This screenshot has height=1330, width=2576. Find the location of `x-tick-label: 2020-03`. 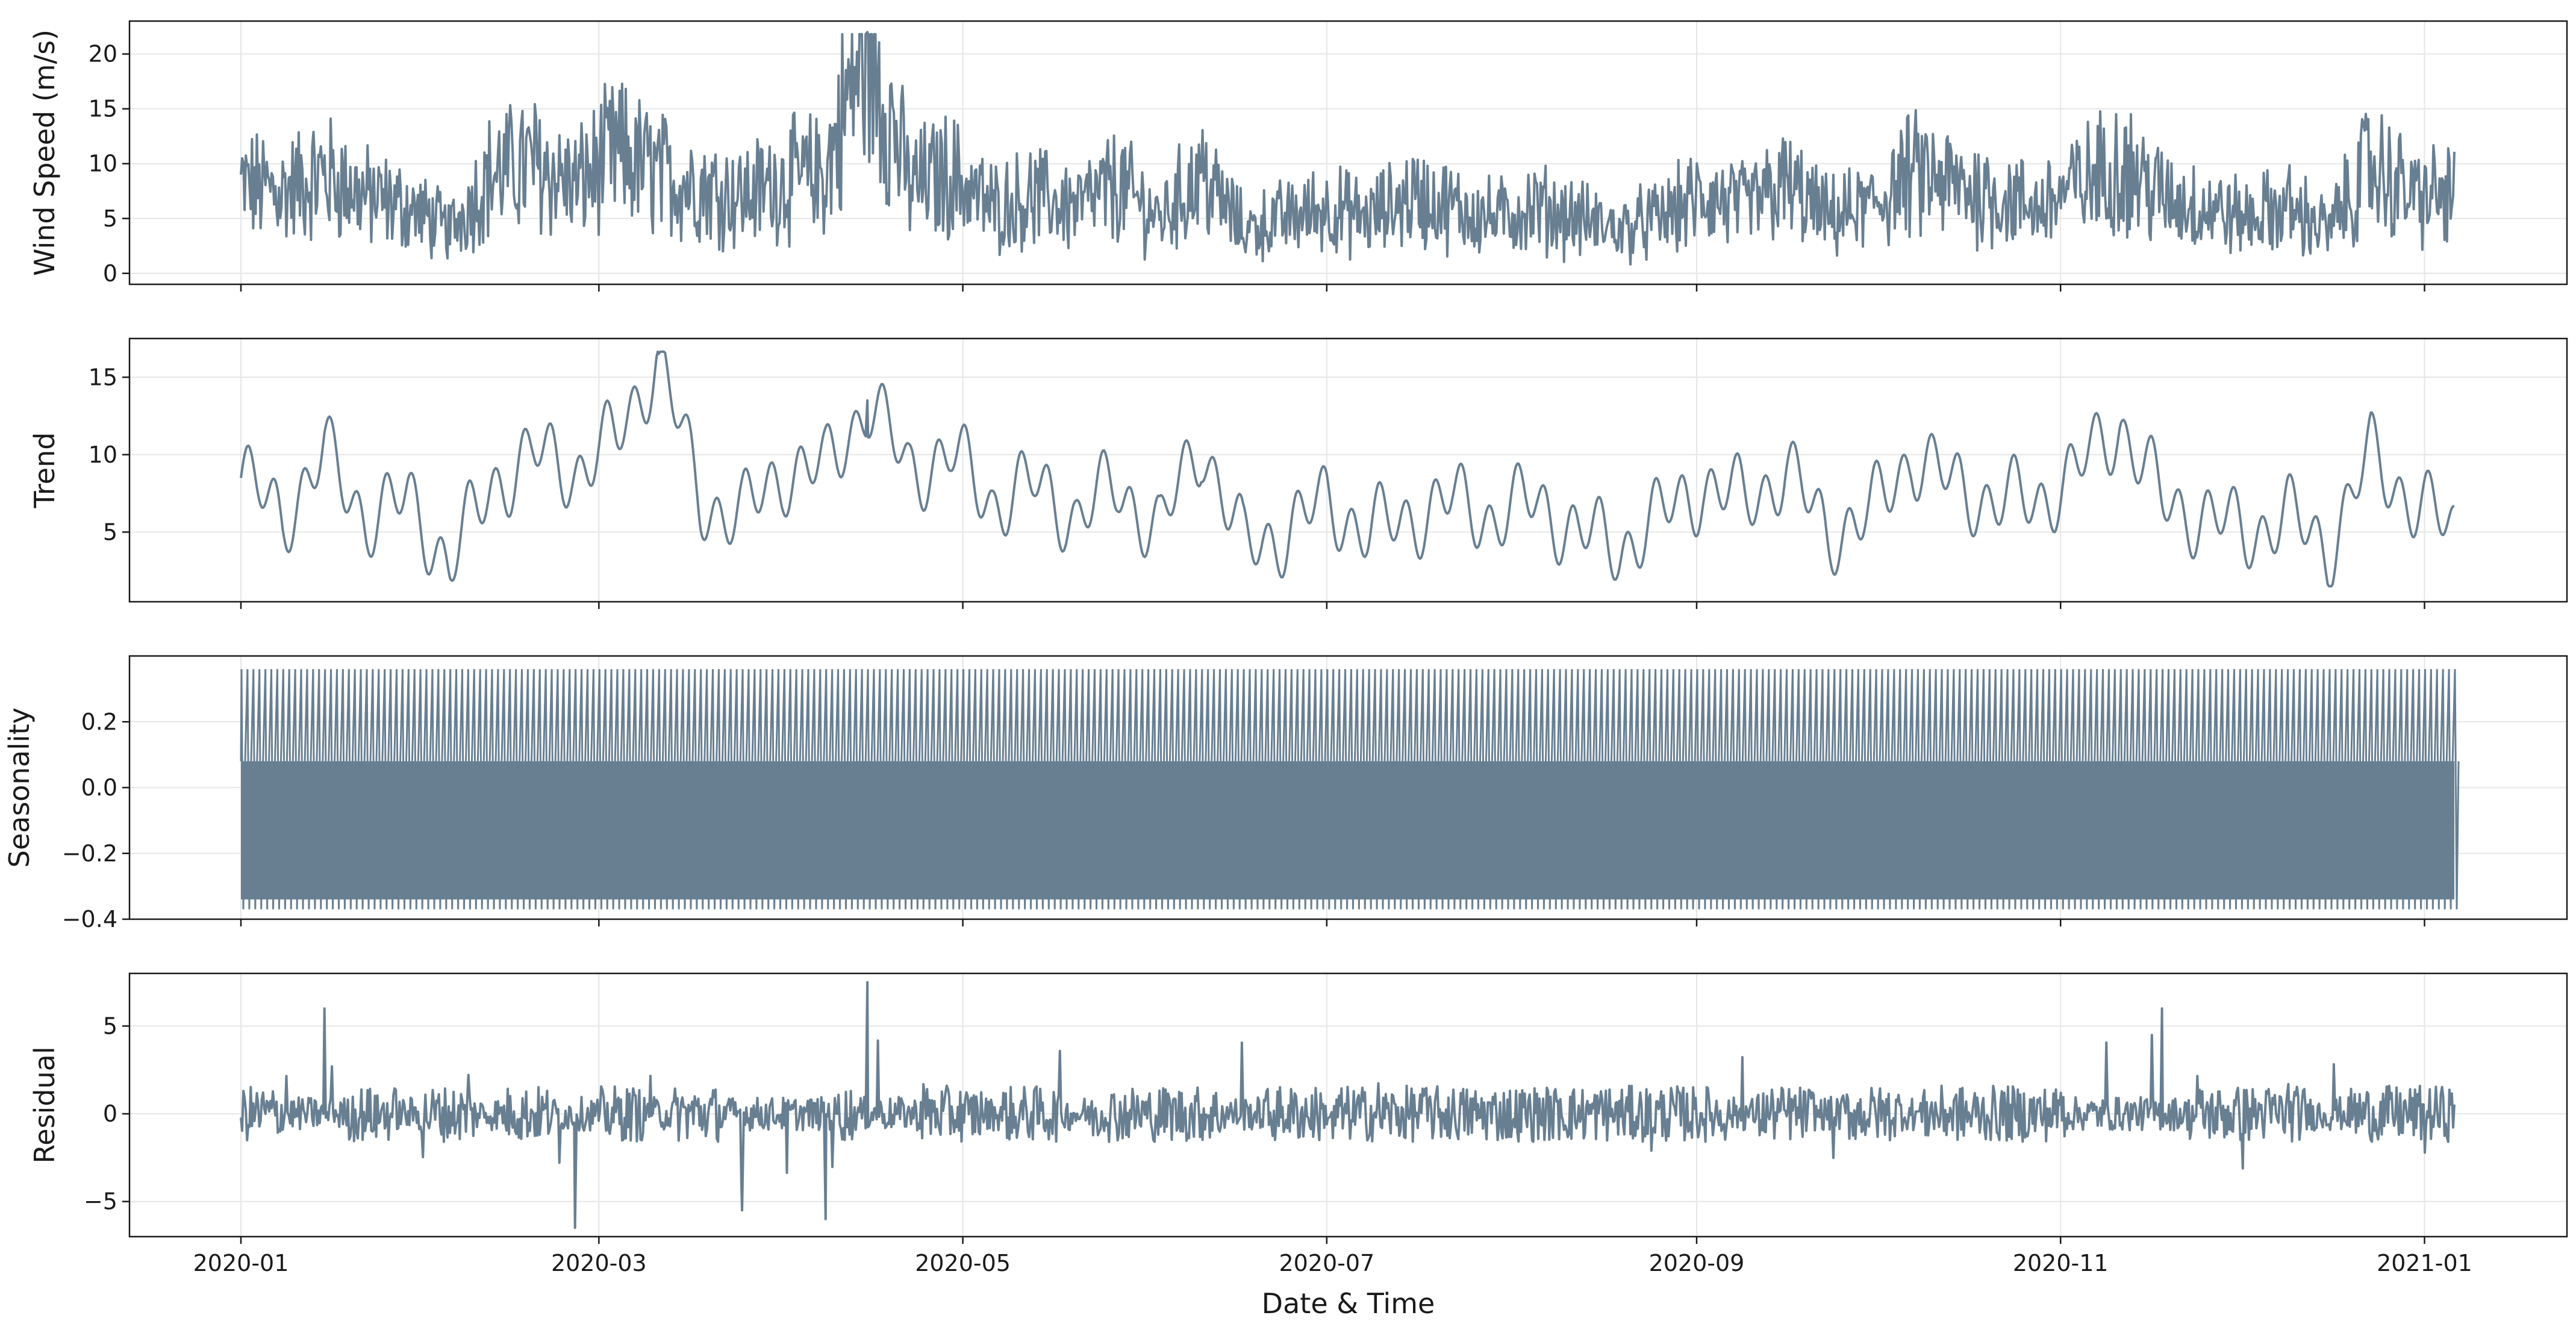

x-tick-label: 2020-03 is located at coordinates (599, 1263).